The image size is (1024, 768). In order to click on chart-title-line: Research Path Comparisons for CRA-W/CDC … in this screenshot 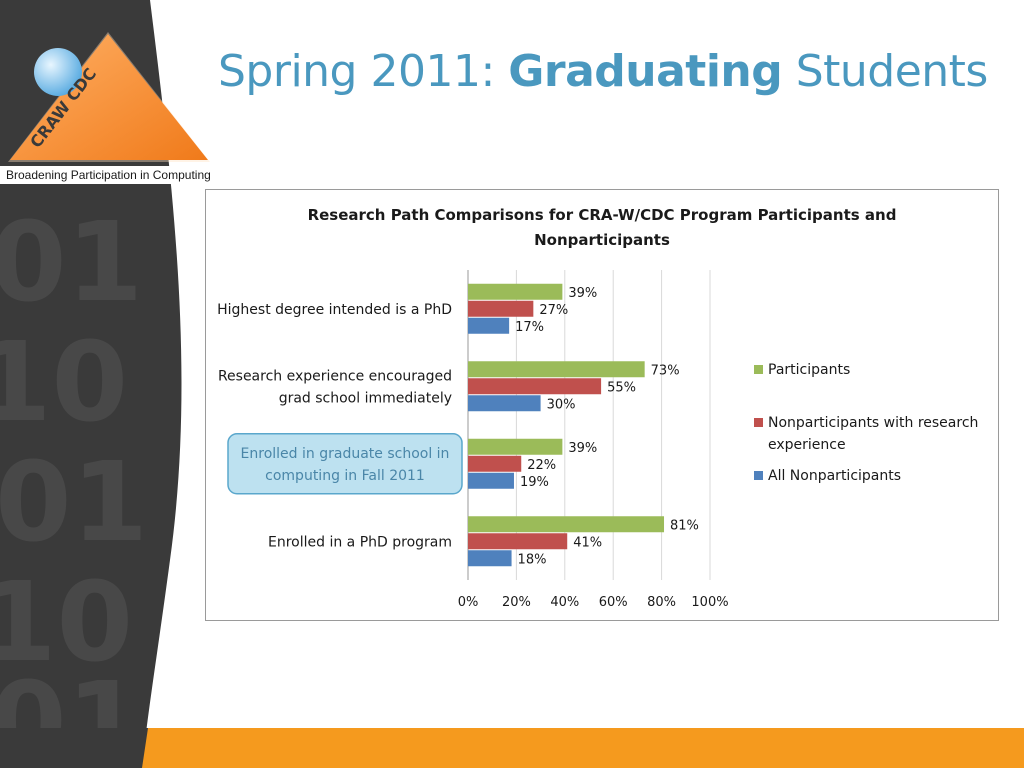, I will do `click(602, 215)`.